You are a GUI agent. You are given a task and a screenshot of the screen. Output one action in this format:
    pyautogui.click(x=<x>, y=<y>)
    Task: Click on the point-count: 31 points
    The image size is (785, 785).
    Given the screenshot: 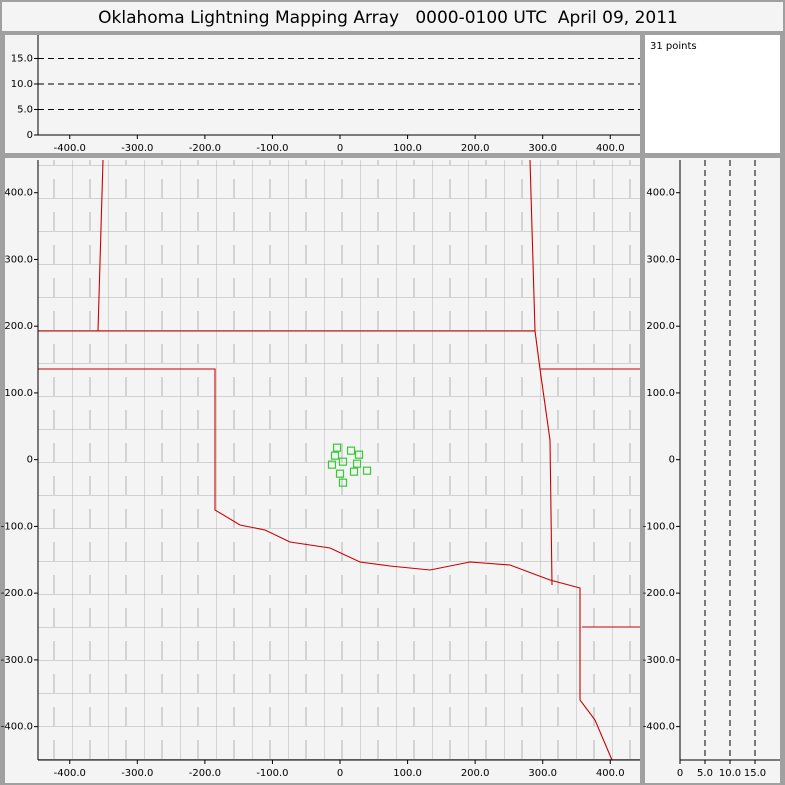 What is the action you would take?
    pyautogui.click(x=673, y=46)
    